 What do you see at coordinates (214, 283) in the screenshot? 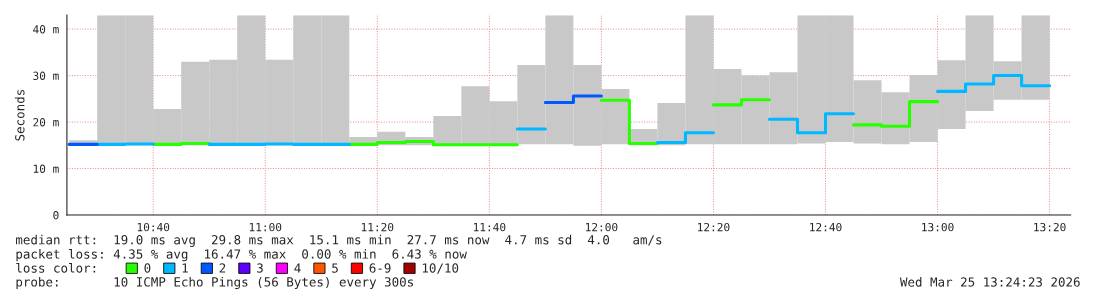
I see `text: probe: 10 ICMP Echo Pings (56 Bytes) every 300s` at bounding box center [214, 283].